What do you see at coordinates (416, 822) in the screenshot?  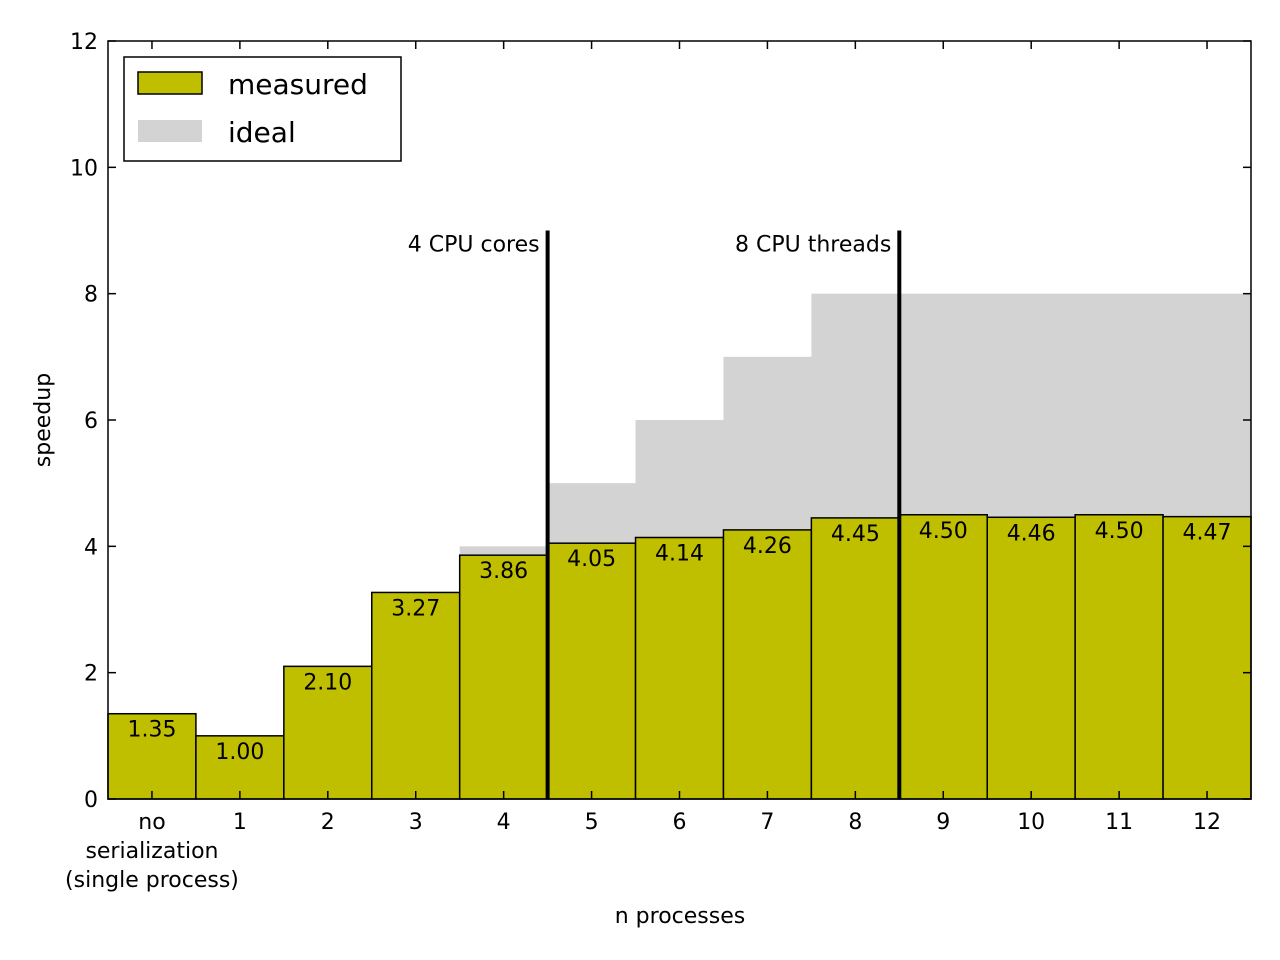 I see `x-tick-label: 3` at bounding box center [416, 822].